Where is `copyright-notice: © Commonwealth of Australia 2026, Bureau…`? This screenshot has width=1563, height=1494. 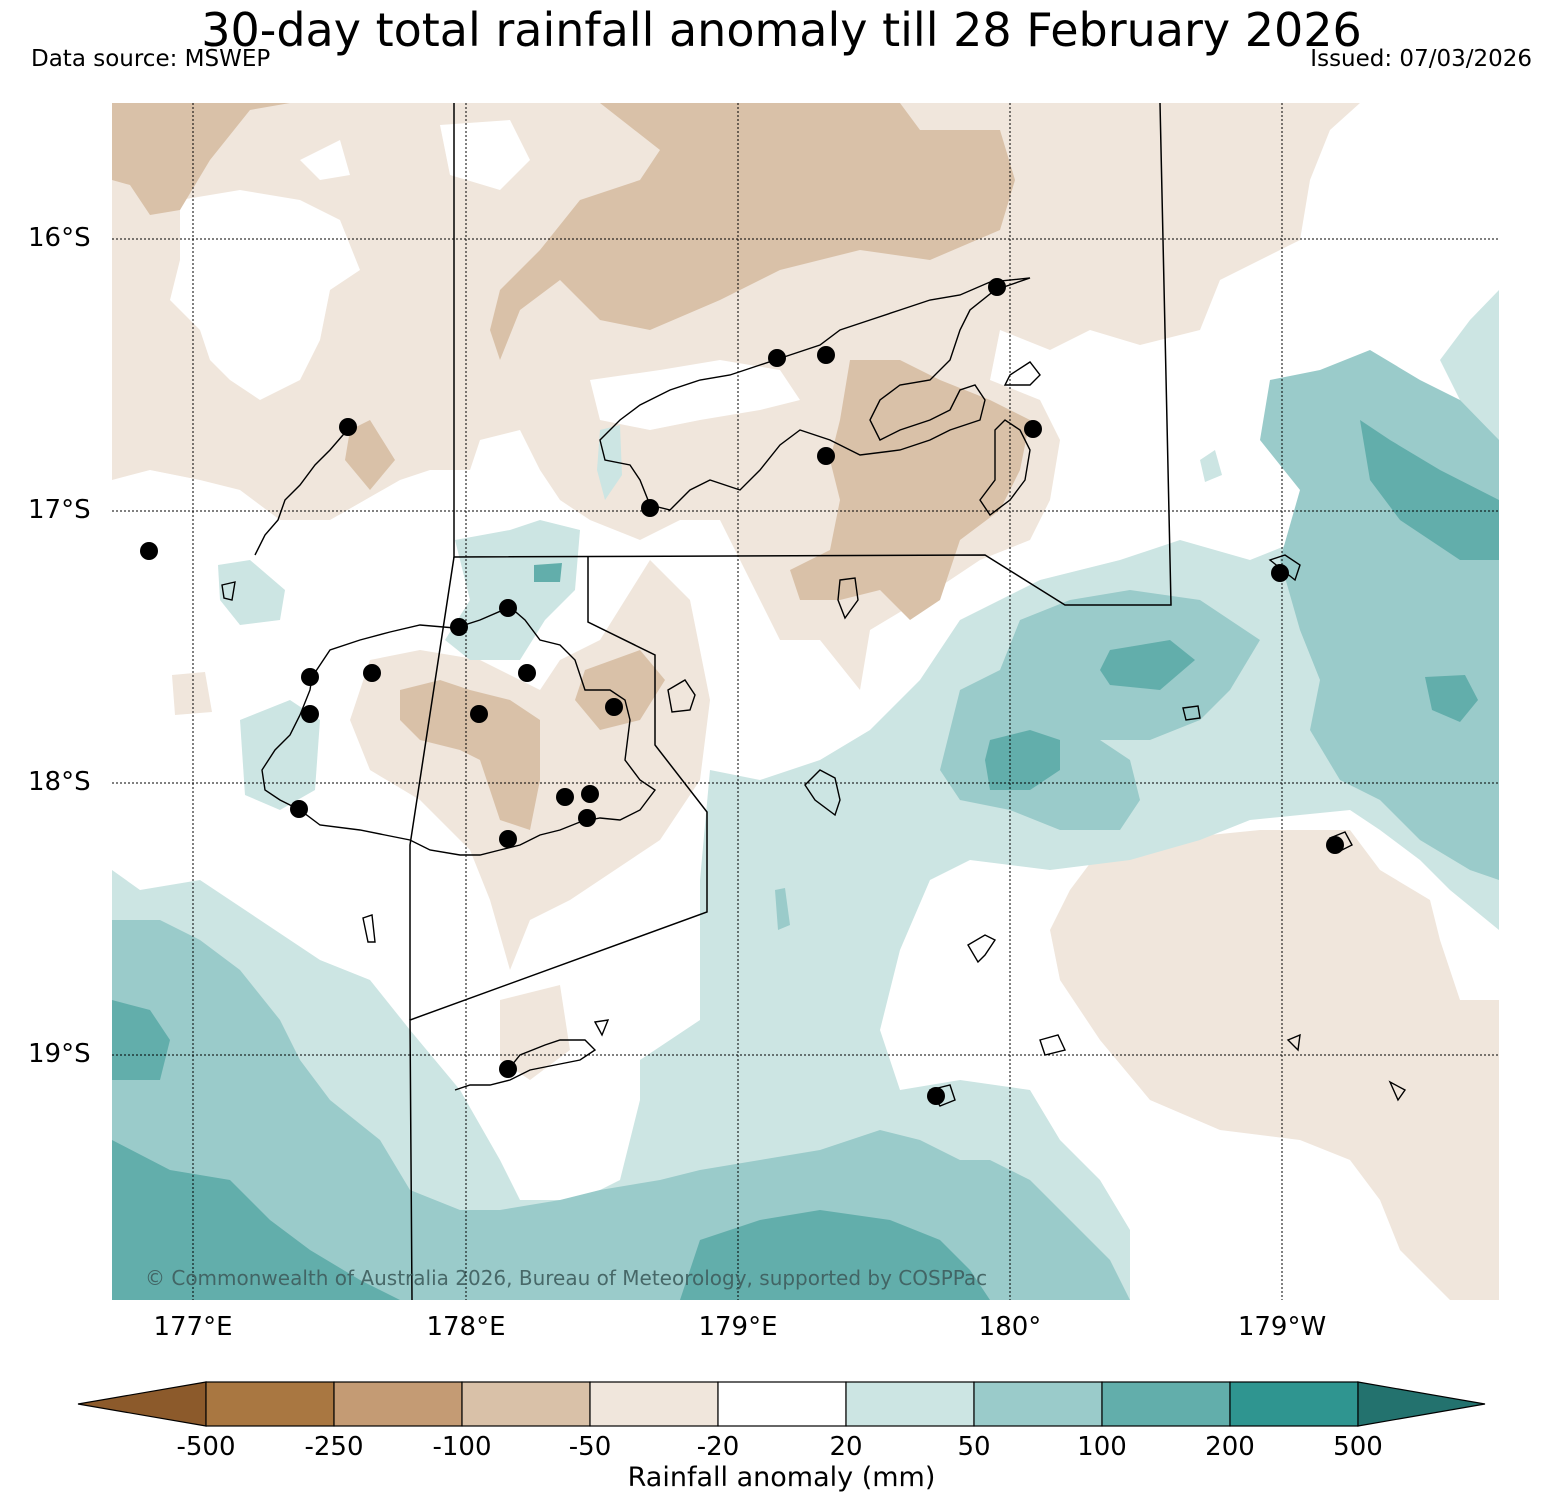
copyright-notice: © Commonwealth of Australia 2026, Bureau… is located at coordinates (566, 1278).